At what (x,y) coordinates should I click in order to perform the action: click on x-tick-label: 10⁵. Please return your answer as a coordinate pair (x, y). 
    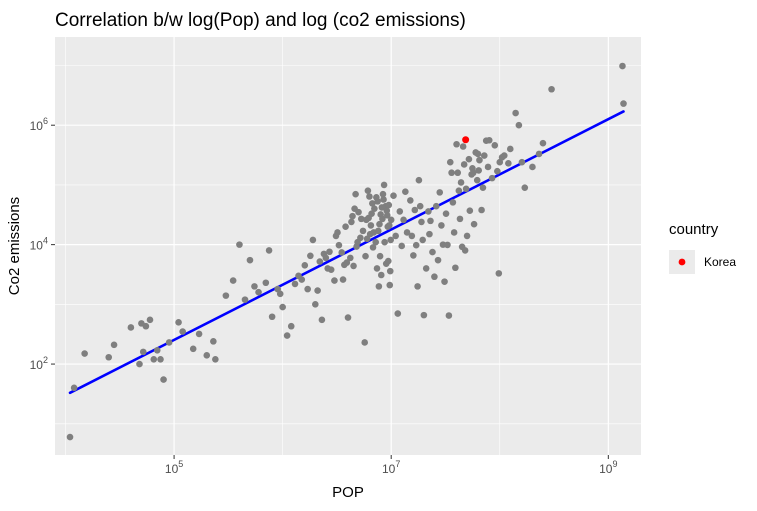
    Looking at the image, I should click on (174, 467).